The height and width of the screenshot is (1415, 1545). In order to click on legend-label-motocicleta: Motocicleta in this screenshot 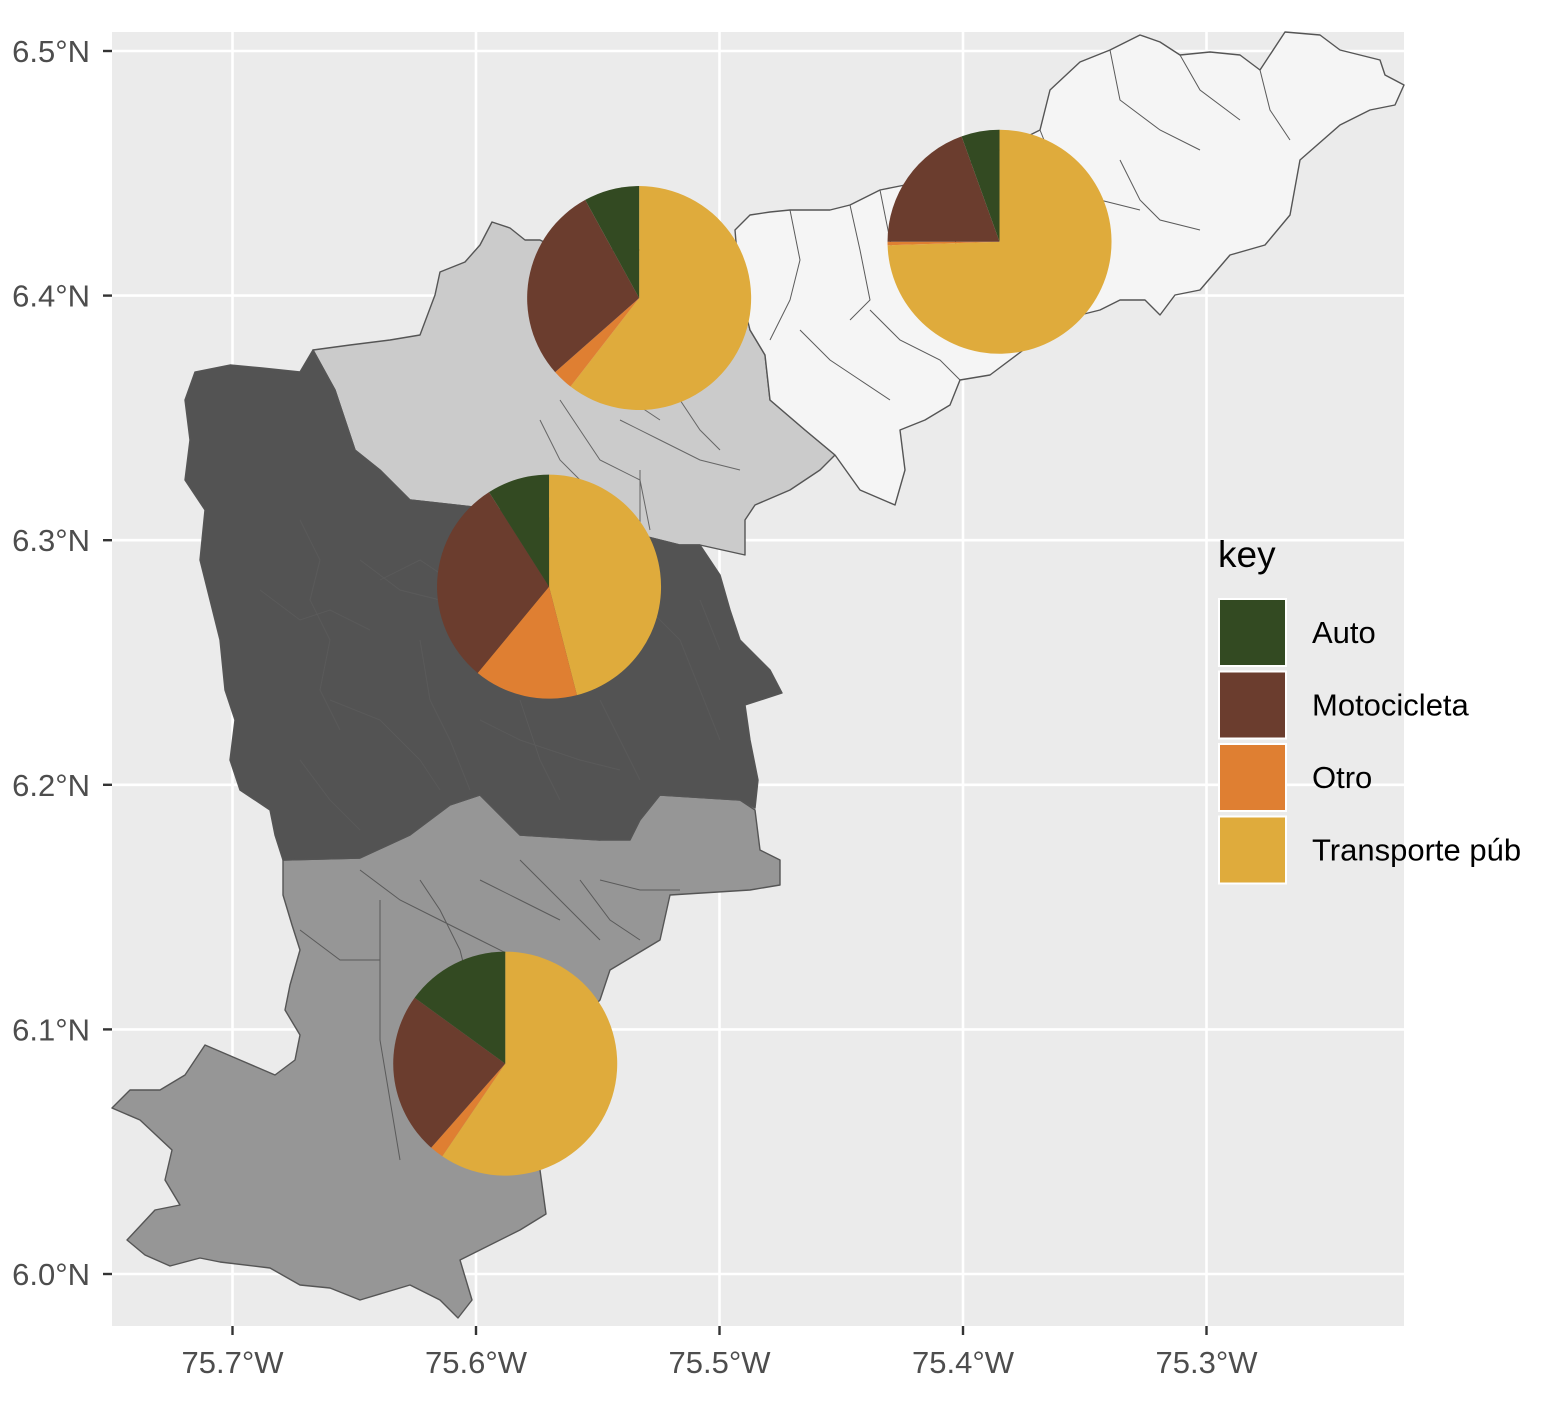, I will do `click(1391, 705)`.